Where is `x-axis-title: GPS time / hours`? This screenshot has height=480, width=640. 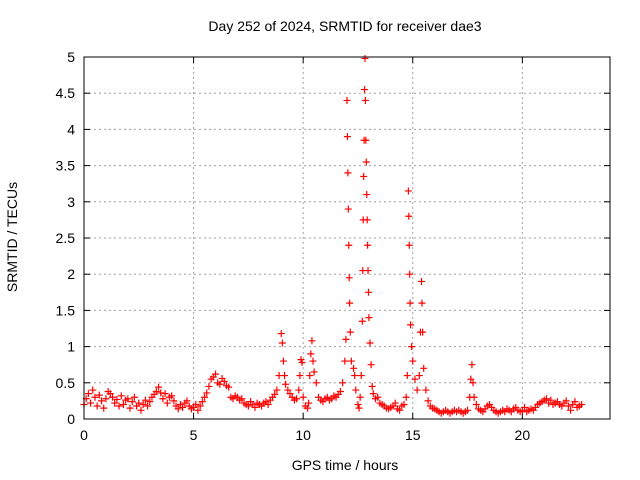 x-axis-title: GPS time / hours is located at coordinates (345, 465).